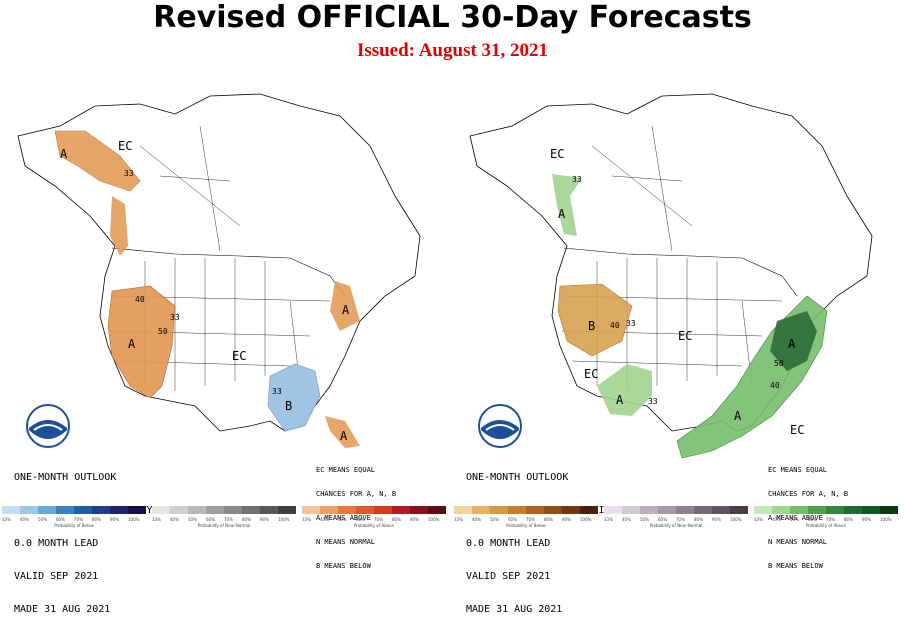  I want to click on map-label-a-east: A, so click(792, 344).